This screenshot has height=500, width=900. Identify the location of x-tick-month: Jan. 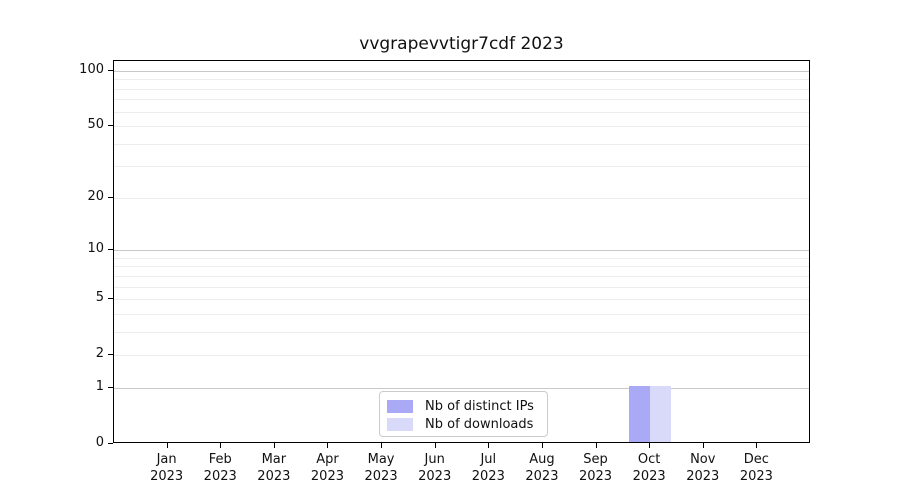
(166, 459).